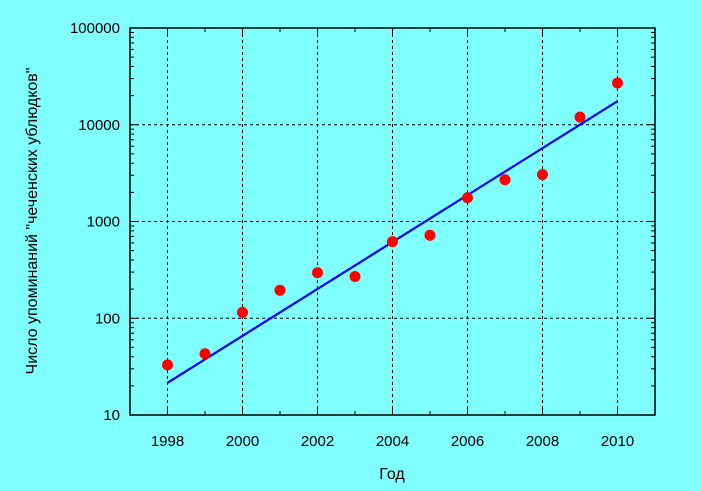  I want to click on y-axis-title: Число упоминаний "чеченских ублюдков", so click(32, 221).